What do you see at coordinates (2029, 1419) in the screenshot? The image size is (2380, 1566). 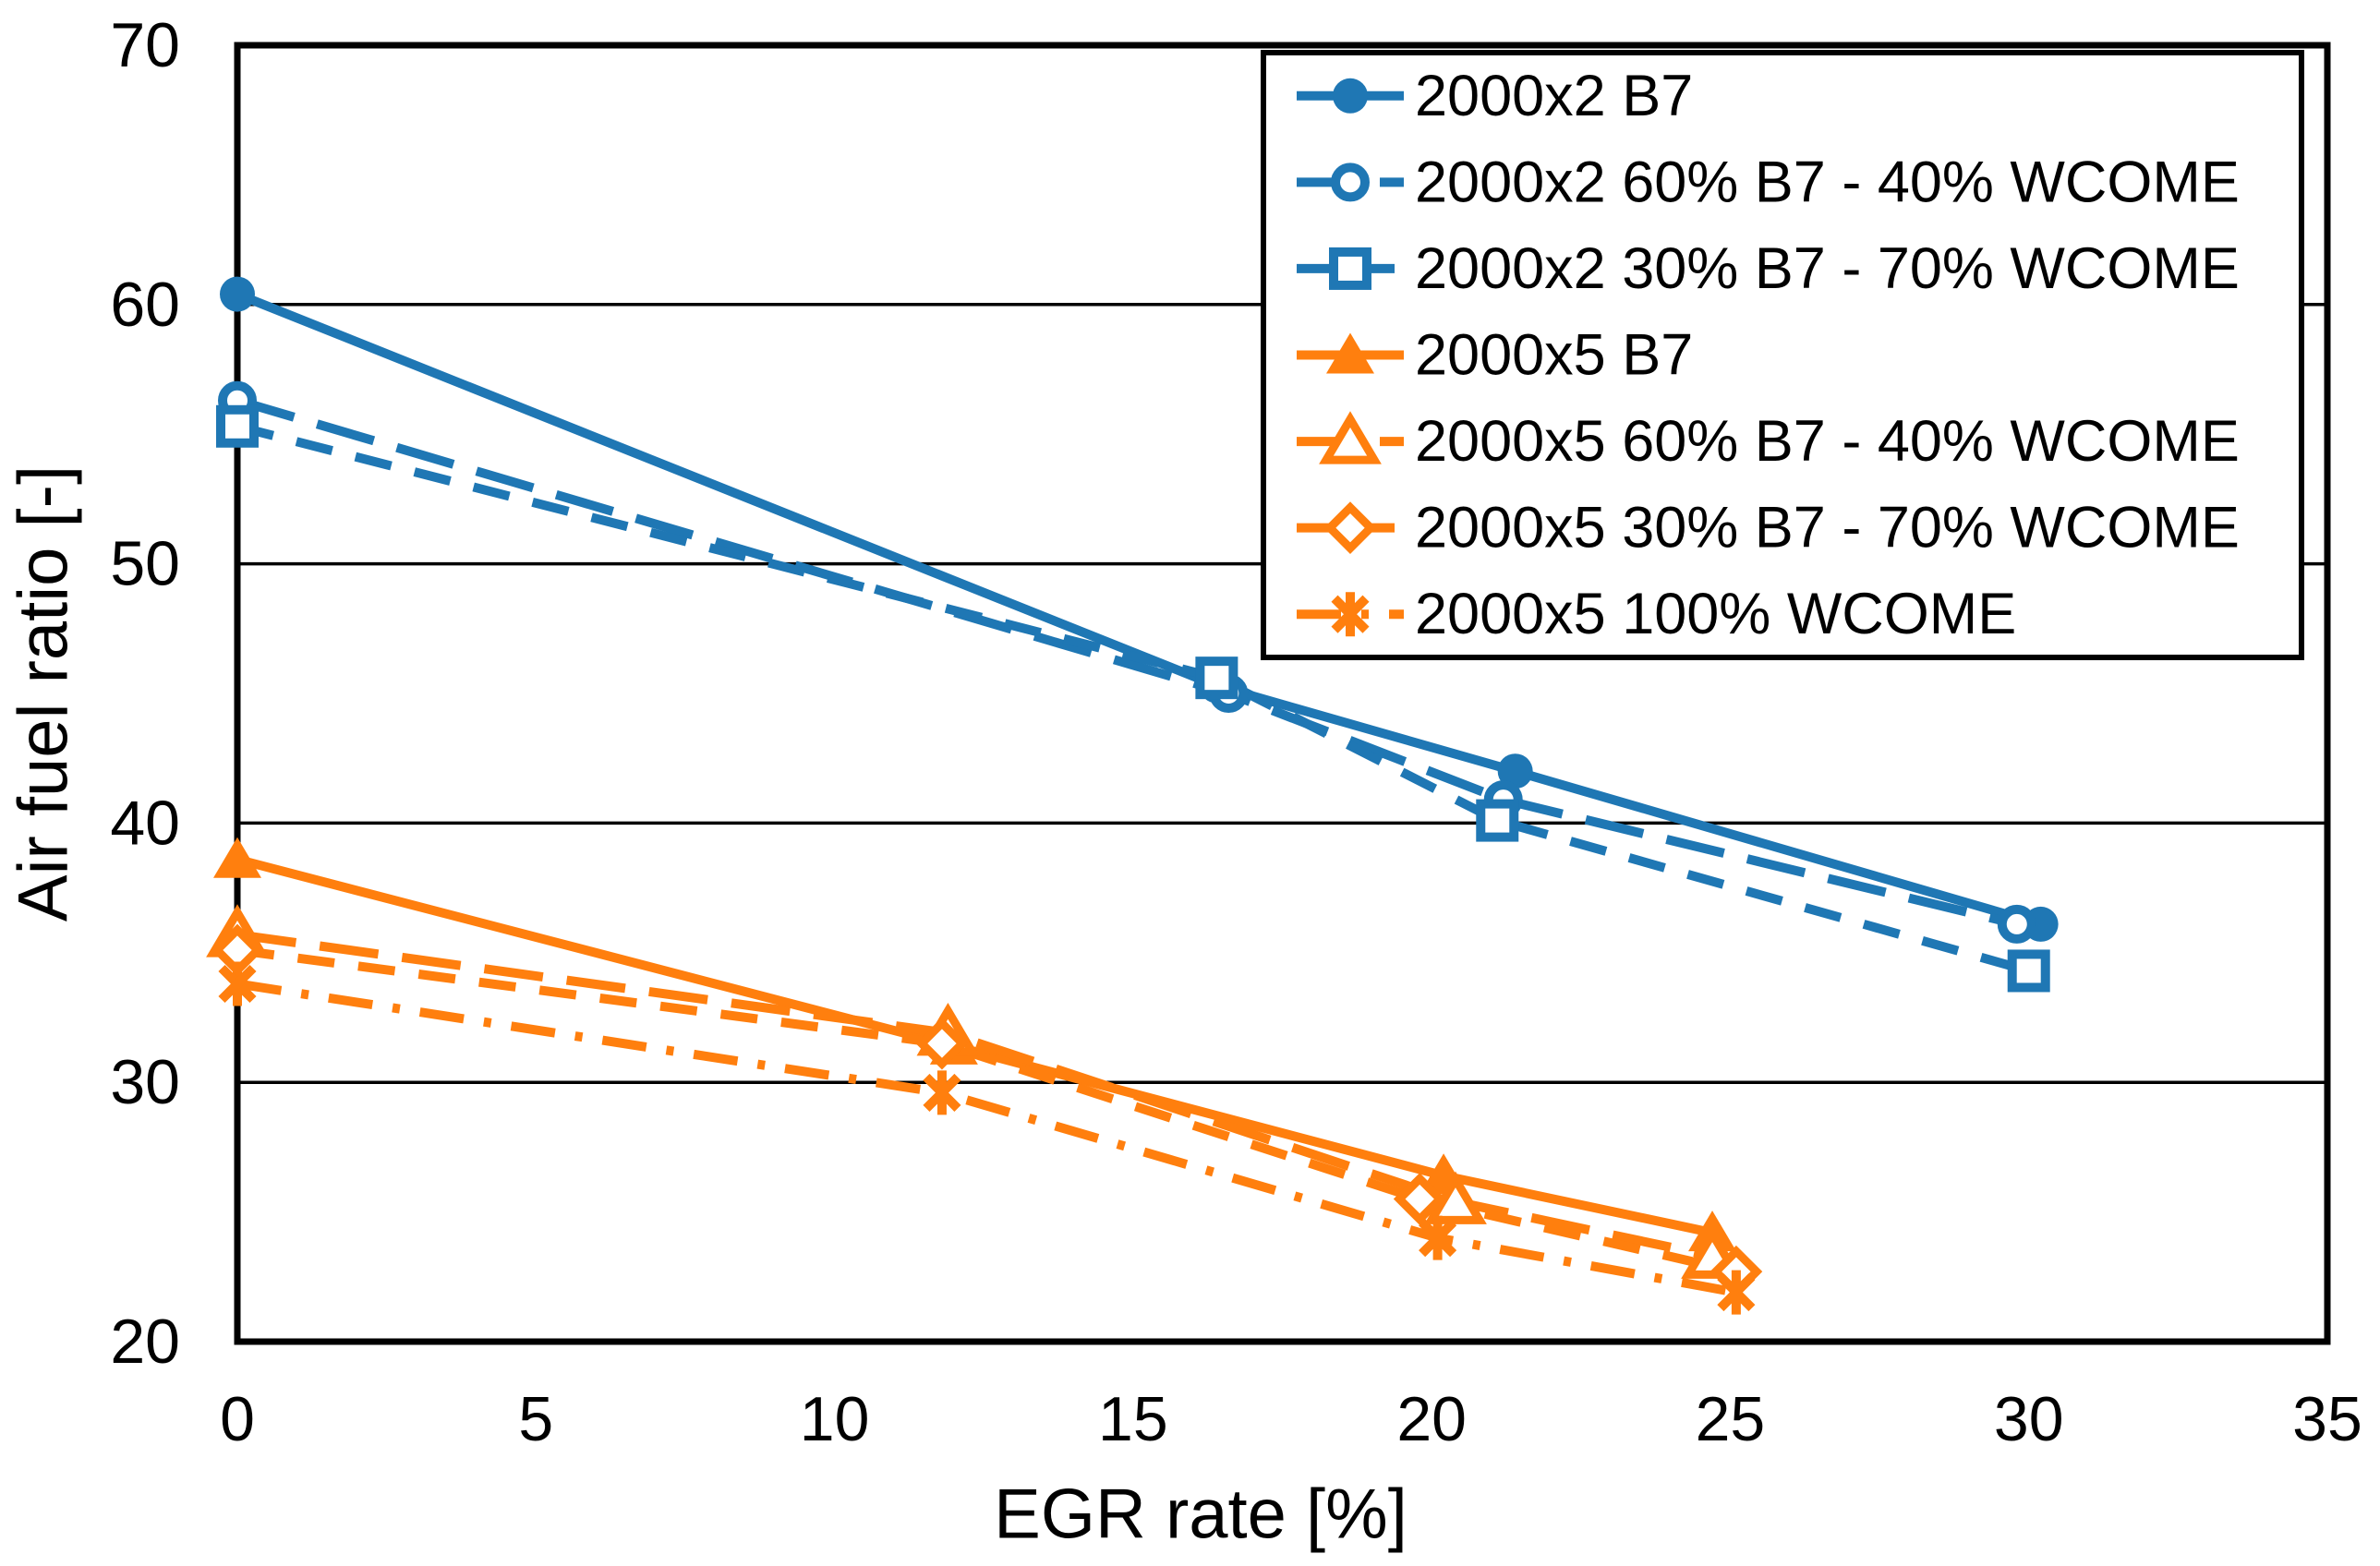 I see `x-tick-label: 30` at bounding box center [2029, 1419].